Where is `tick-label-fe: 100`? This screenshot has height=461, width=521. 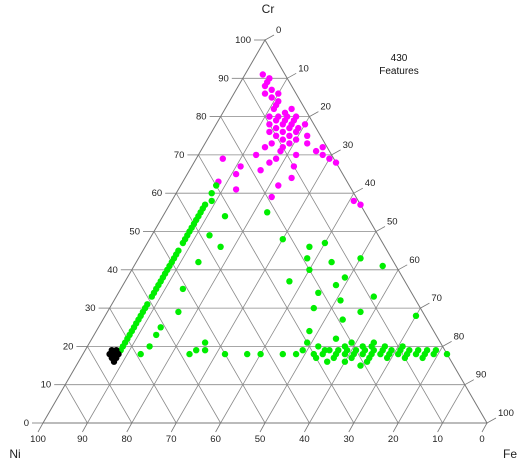 tick-label-fe: 100 is located at coordinates (506, 413).